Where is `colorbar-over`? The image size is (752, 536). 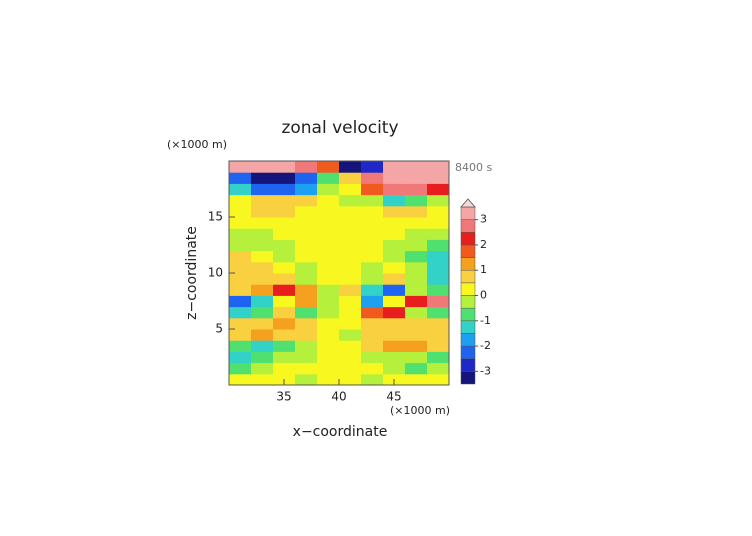 colorbar-over is located at coordinates (468, 203).